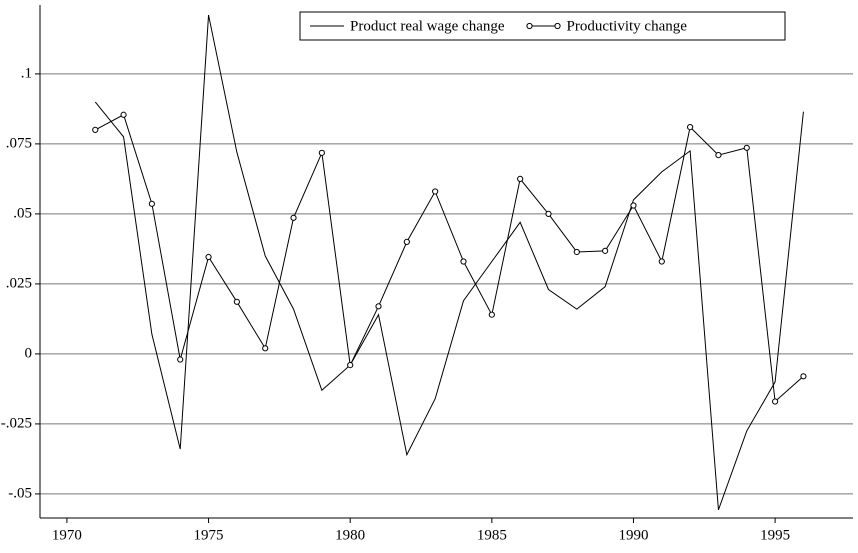  I want to click on y-tick-label: -.025, so click(16, 423).